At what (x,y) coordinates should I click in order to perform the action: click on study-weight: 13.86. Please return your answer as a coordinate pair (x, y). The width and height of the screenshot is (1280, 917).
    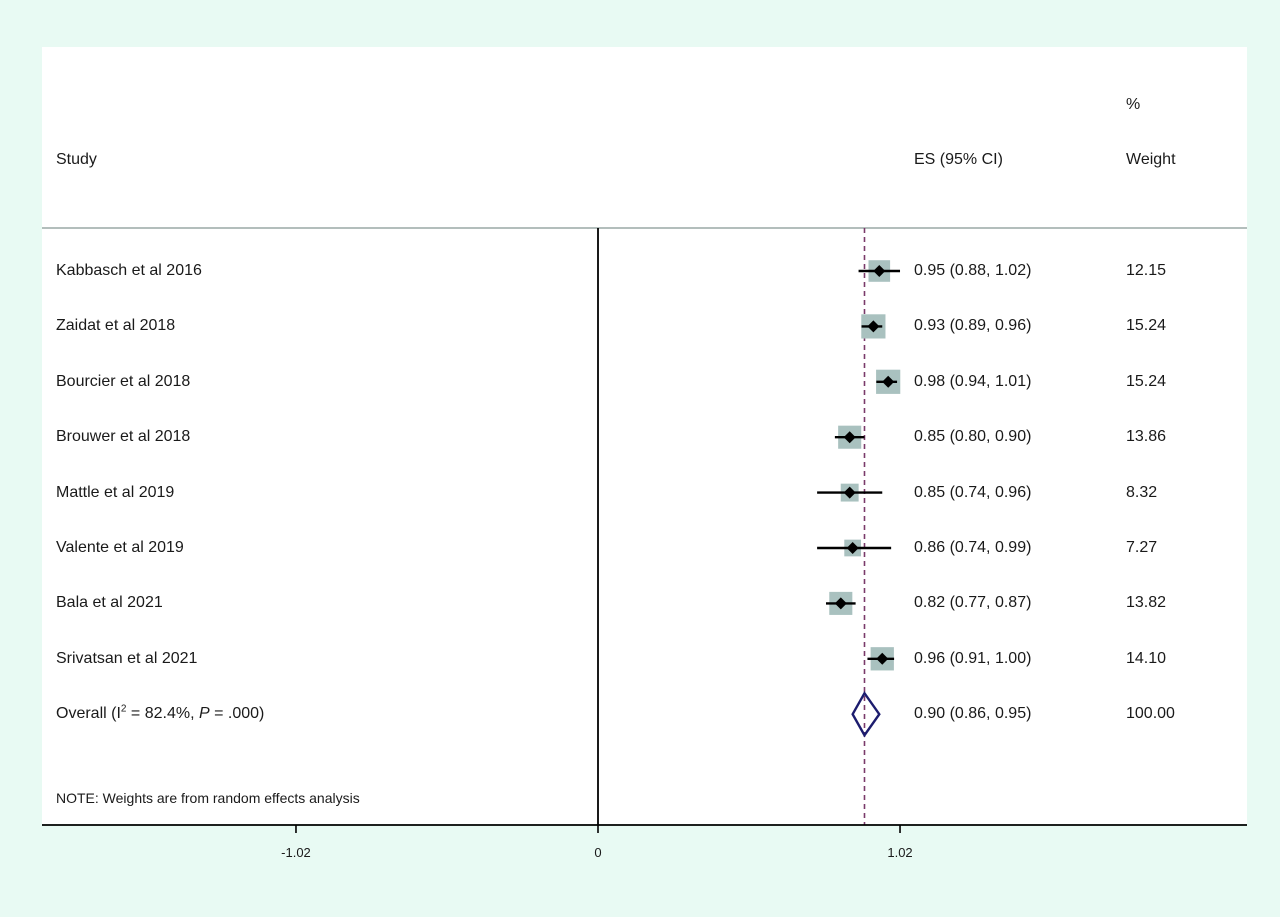
    Looking at the image, I should click on (1146, 437).